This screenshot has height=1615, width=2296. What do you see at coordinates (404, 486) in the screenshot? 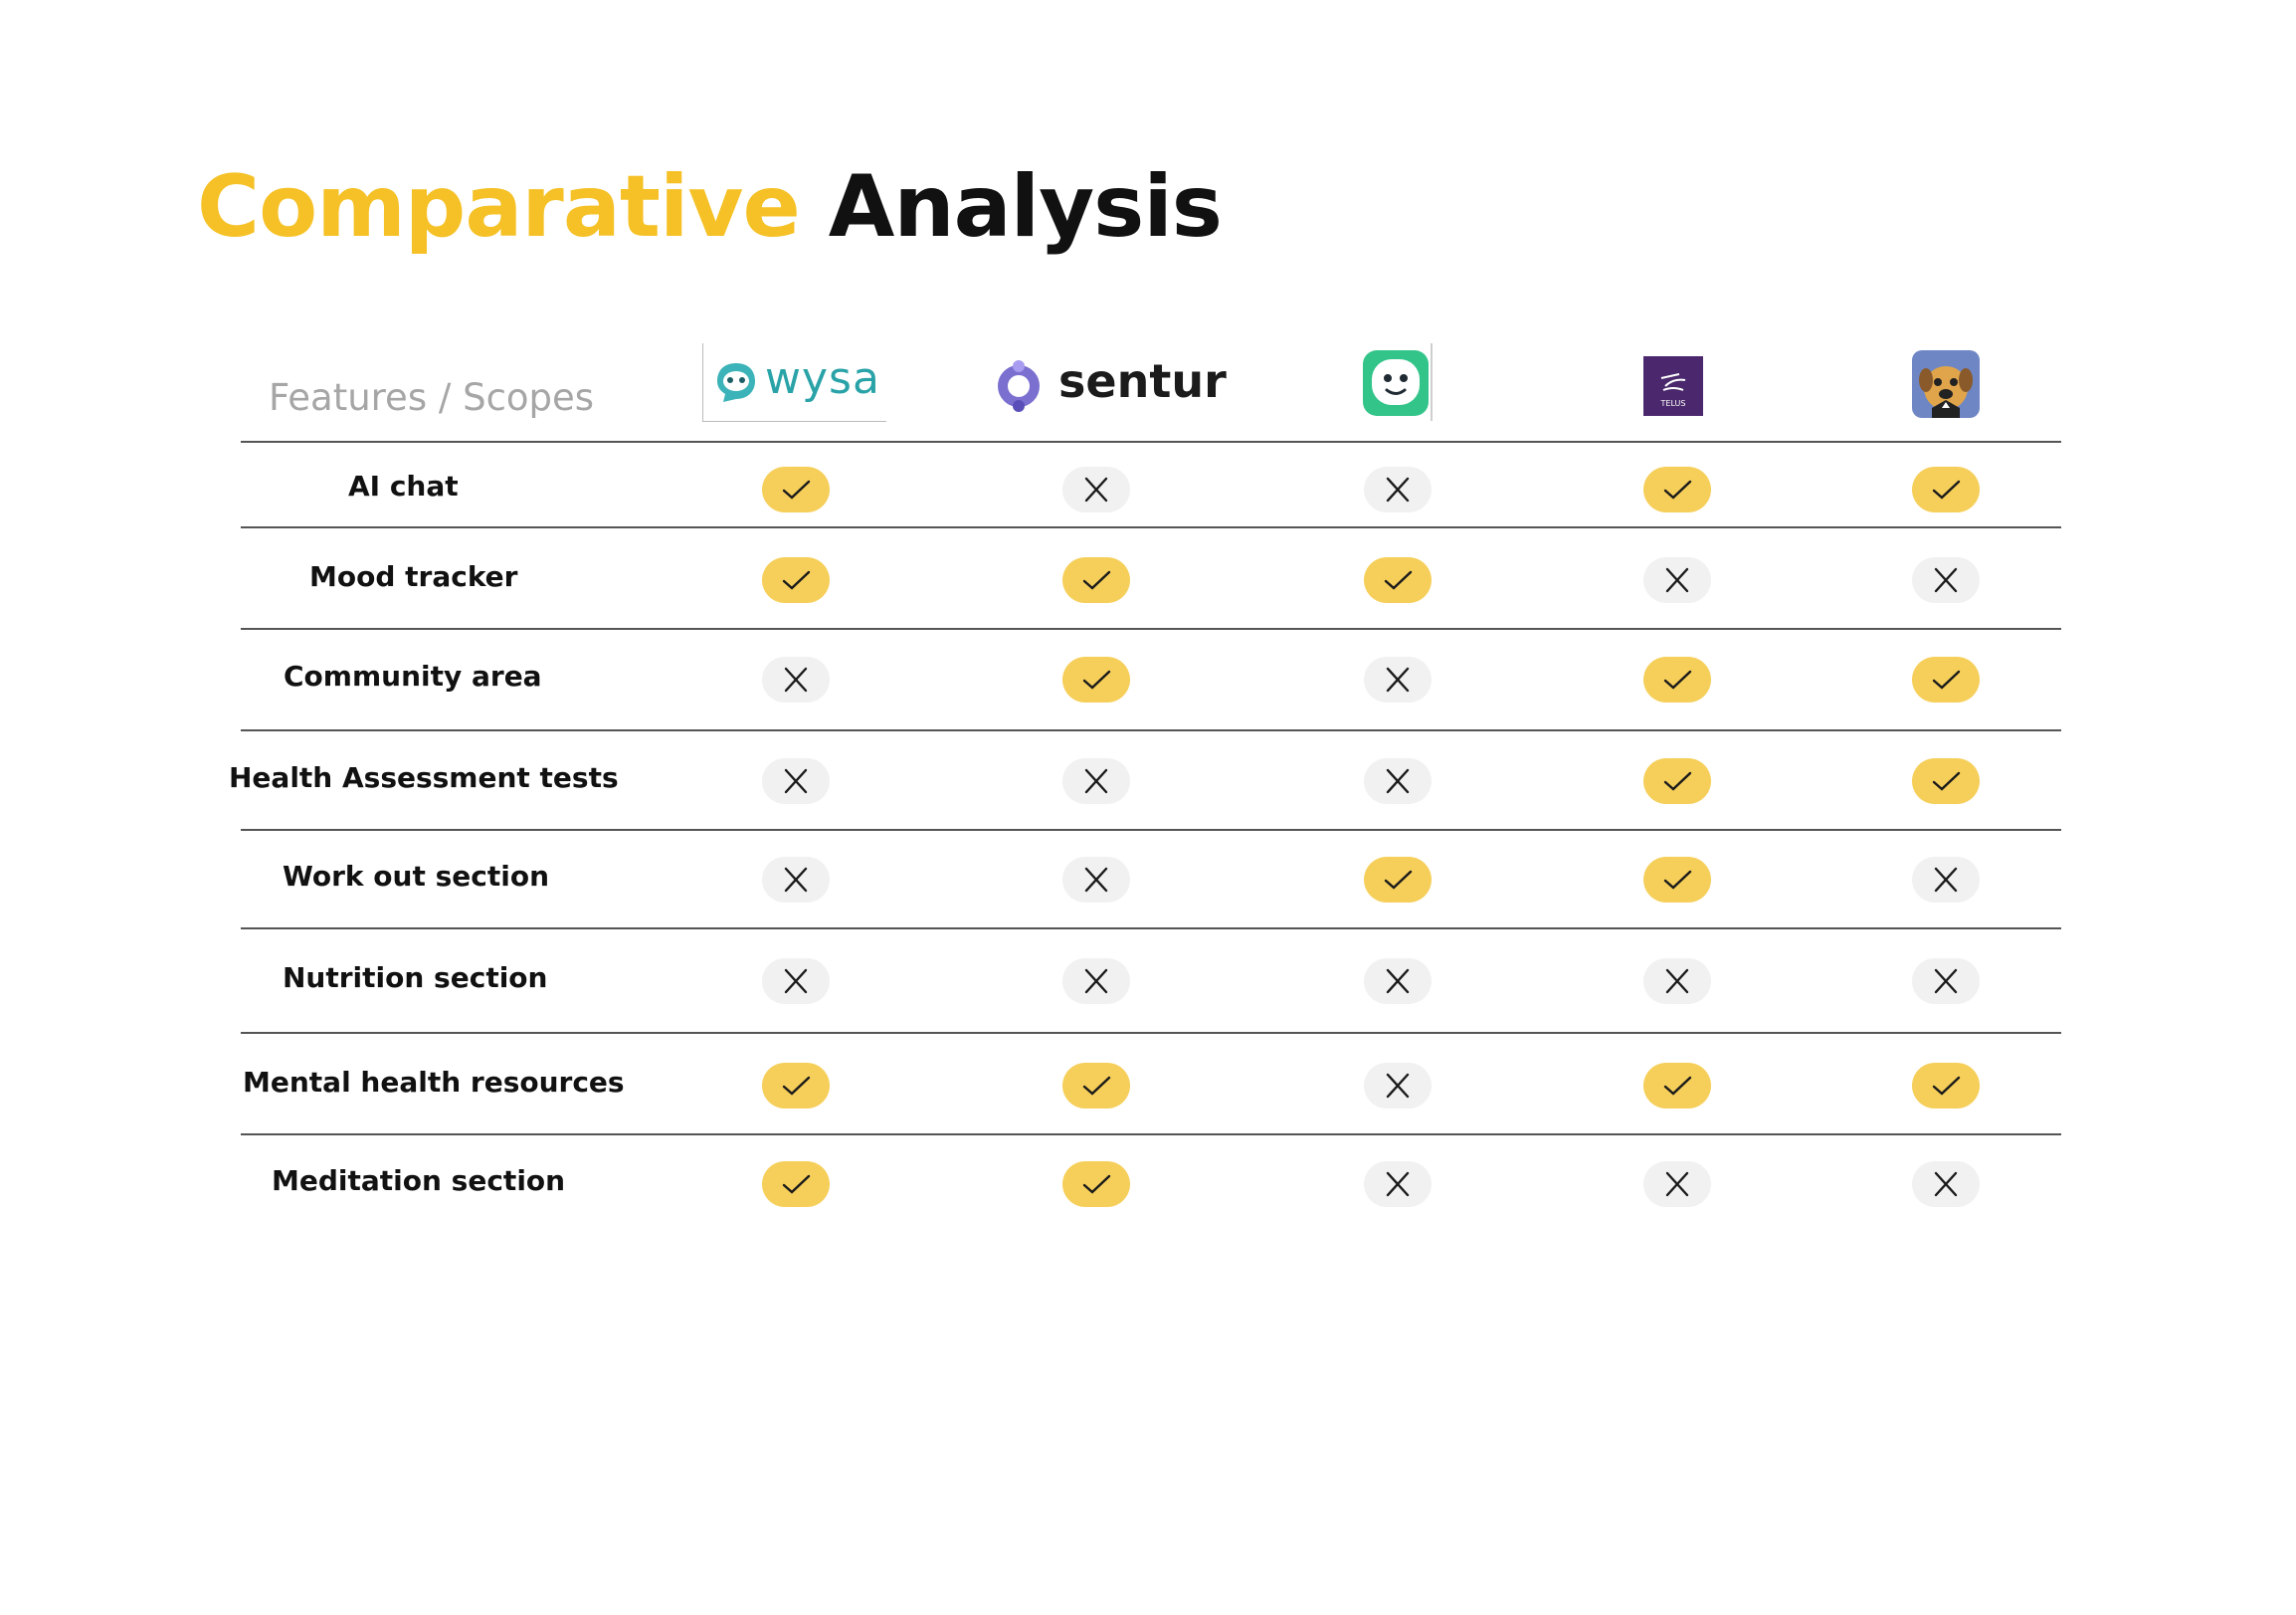
I see `feature-label: AI chat` at bounding box center [404, 486].